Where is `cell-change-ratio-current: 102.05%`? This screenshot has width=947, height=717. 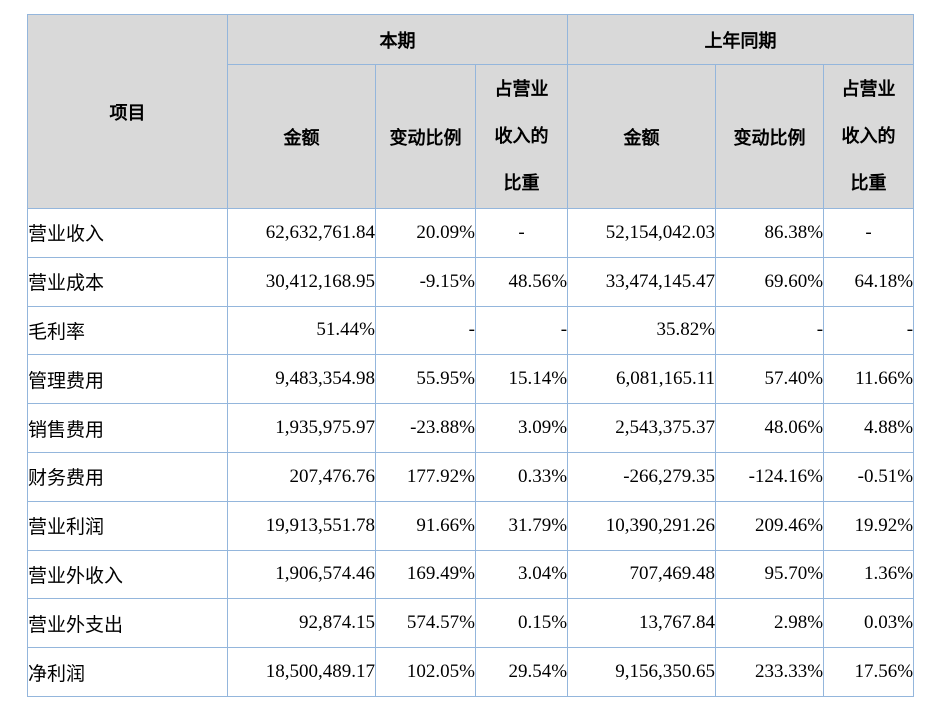
cell-change-ratio-current: 102.05% is located at coordinates (425, 672).